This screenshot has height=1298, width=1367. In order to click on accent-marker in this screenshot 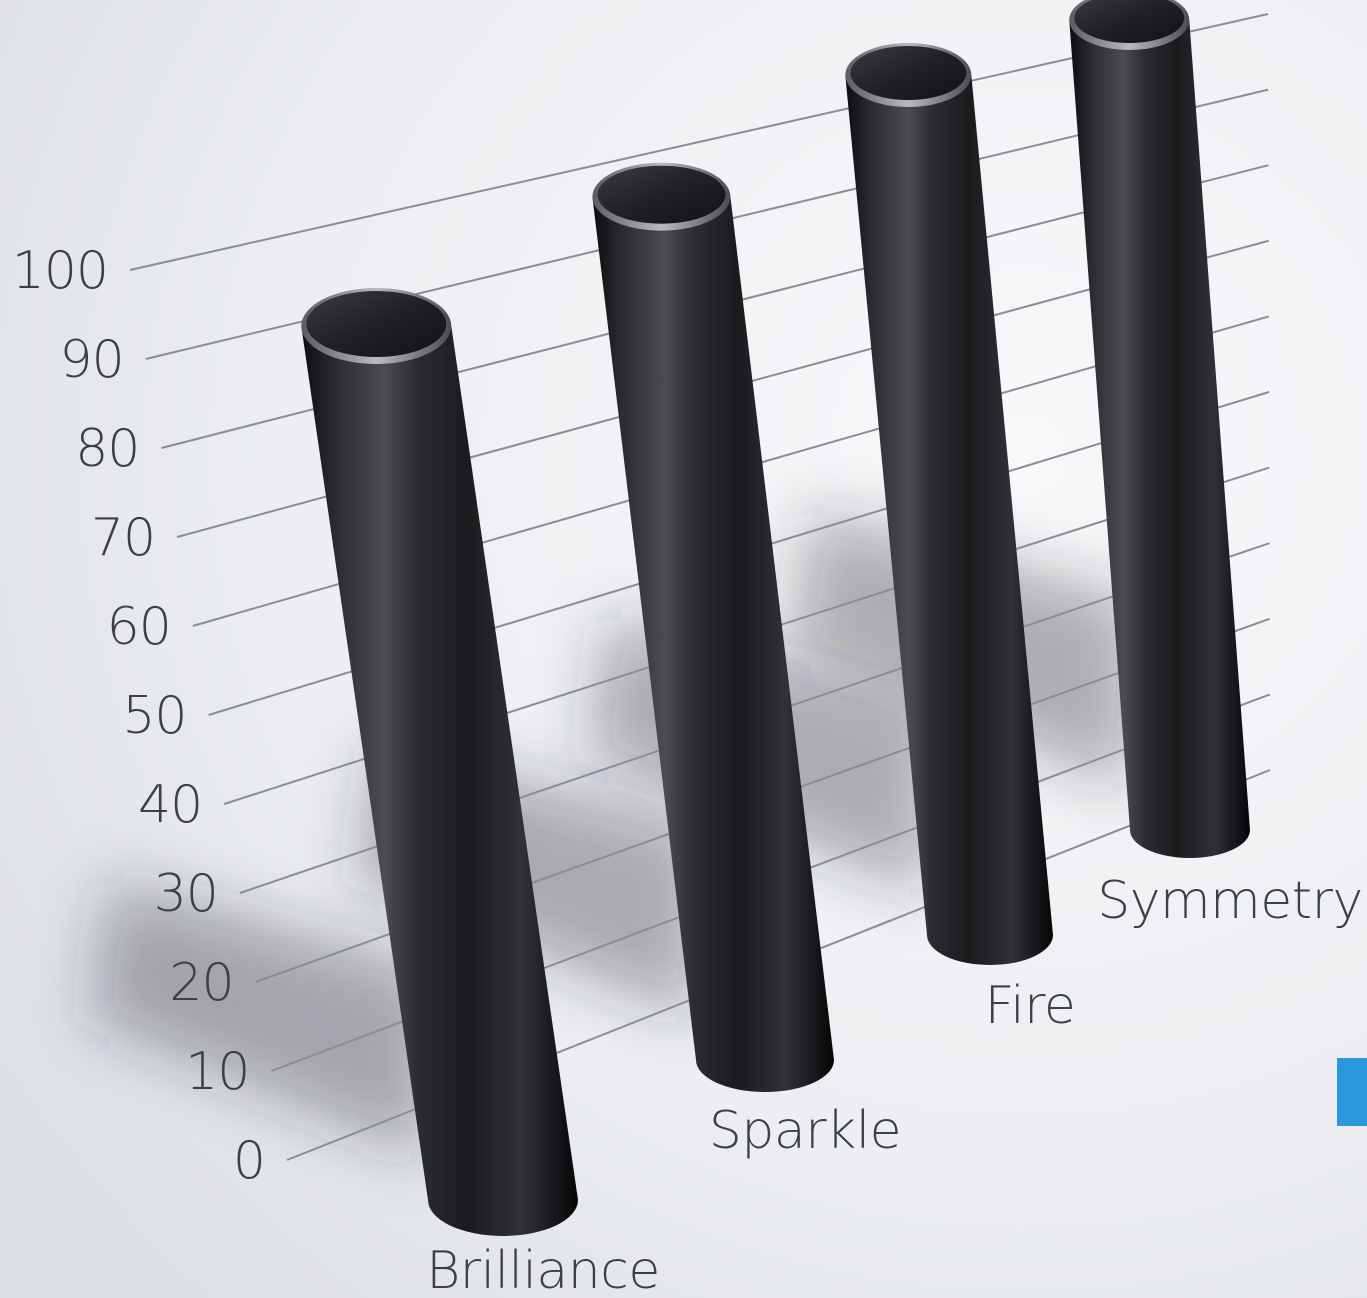, I will do `click(1352, 1092)`.